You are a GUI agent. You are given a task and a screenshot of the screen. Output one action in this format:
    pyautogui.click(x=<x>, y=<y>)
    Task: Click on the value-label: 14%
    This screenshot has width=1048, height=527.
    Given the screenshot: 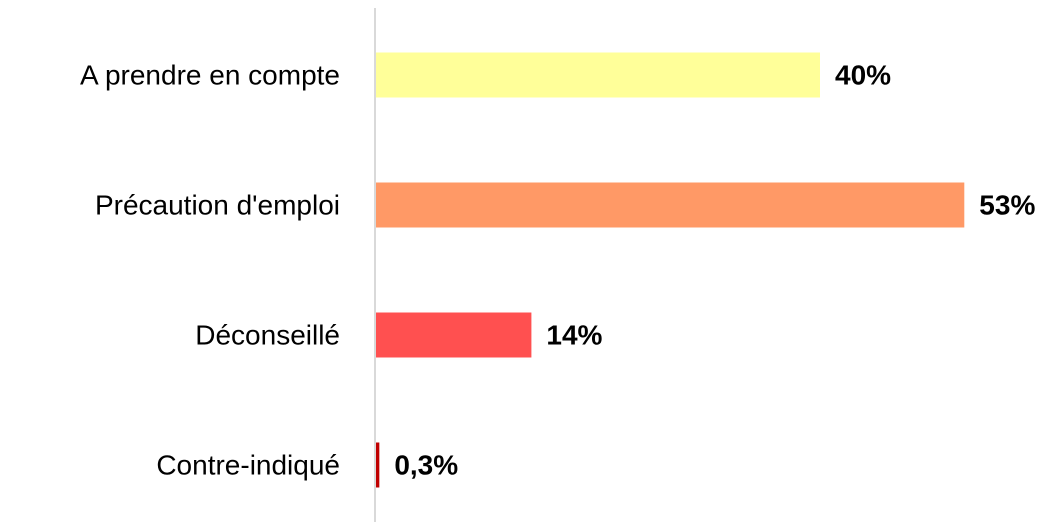 What is the action you would take?
    pyautogui.click(x=574, y=334)
    